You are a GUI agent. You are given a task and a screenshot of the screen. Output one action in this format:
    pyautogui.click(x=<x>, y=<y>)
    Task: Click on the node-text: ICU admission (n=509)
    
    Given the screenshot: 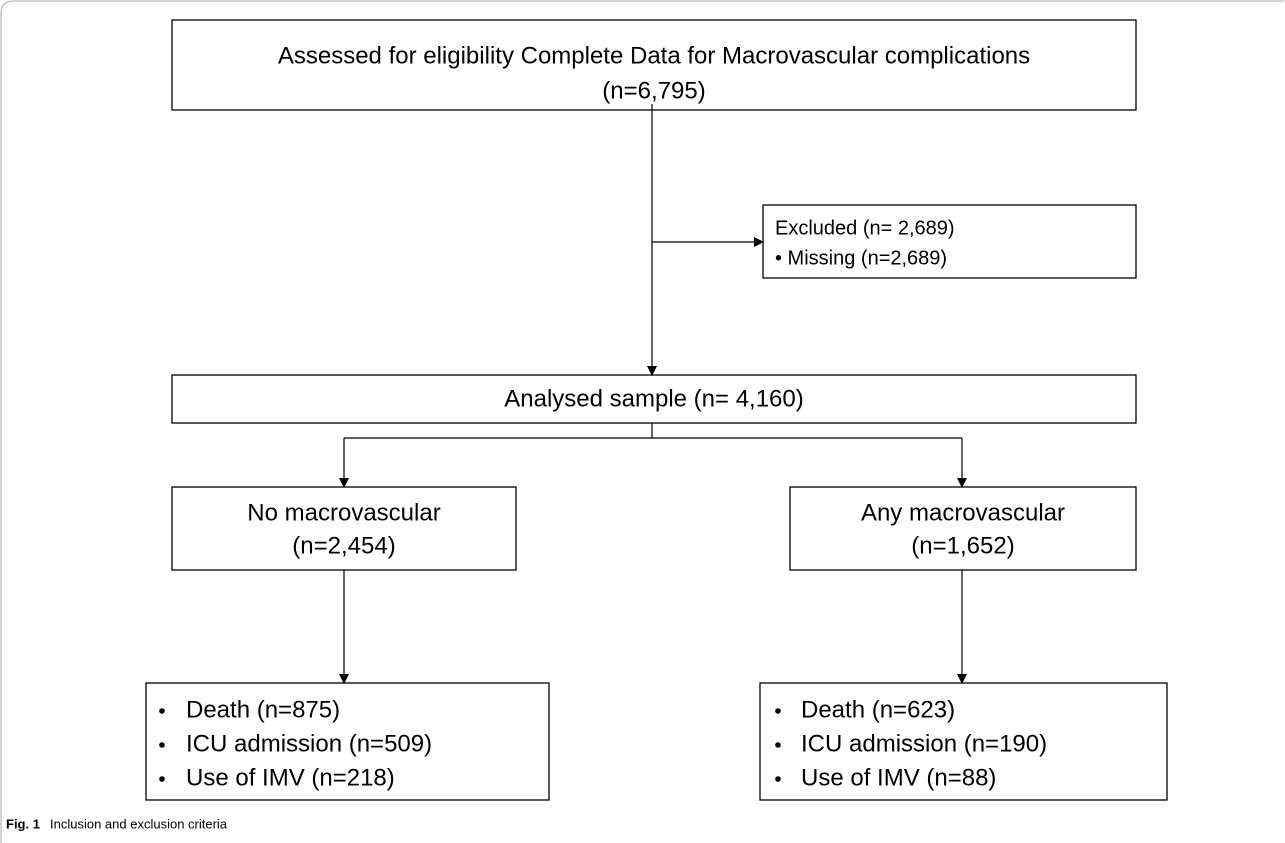 What is the action you would take?
    pyautogui.click(x=309, y=743)
    